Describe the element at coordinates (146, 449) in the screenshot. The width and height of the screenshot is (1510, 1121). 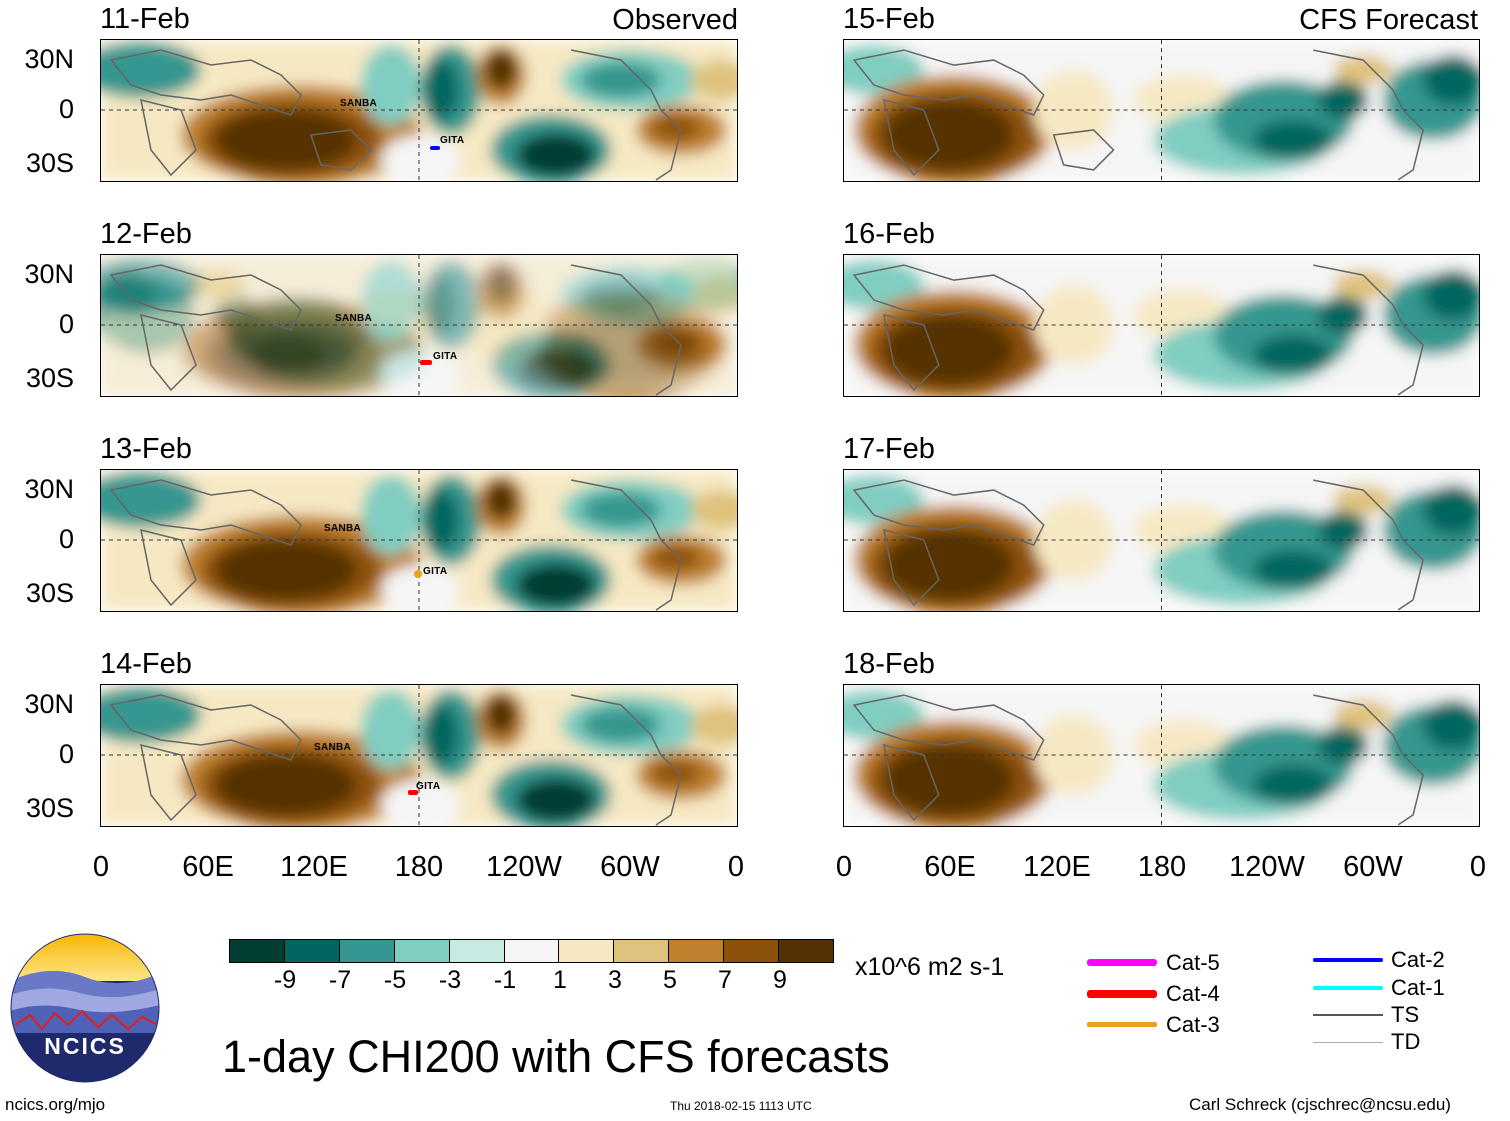
I see `panel-date-13-feb: 13-Feb` at that location.